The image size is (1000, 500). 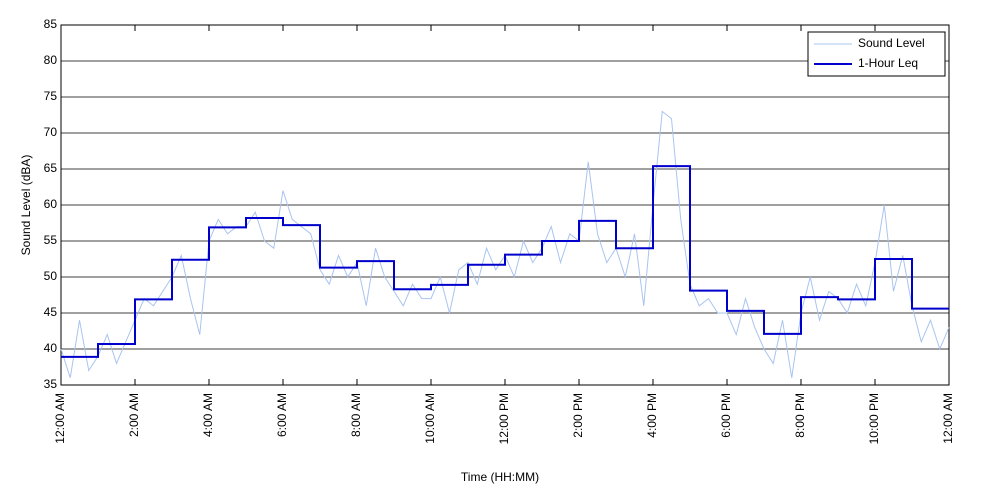 What do you see at coordinates (51, 276) in the screenshot?
I see `y-tick-label: 50` at bounding box center [51, 276].